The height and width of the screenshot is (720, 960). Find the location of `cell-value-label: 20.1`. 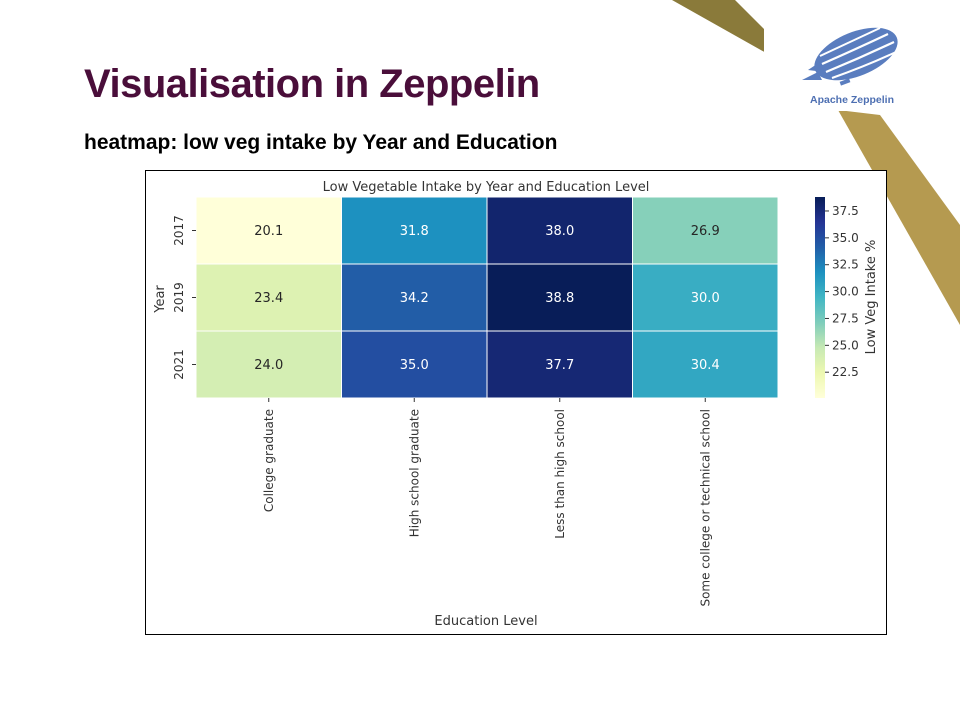

cell-value-label: 20.1 is located at coordinates (268, 231).